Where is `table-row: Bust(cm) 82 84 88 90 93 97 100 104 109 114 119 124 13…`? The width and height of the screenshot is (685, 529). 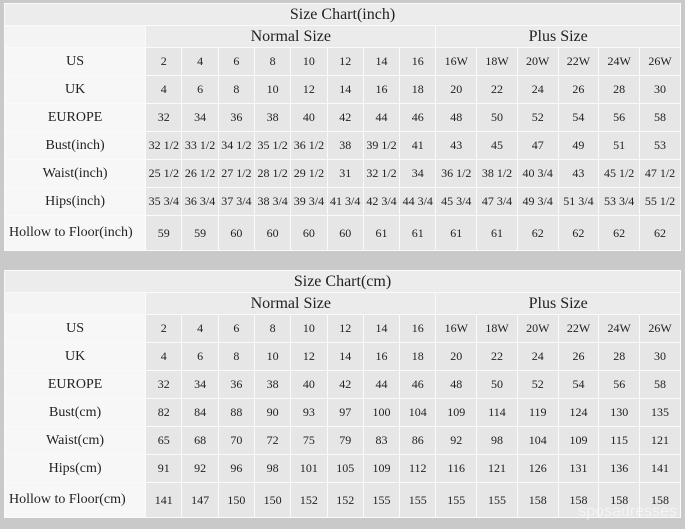 table-row: Bust(cm) 82 84 88 90 93 97 100 104 109 114 119 124 13… is located at coordinates (342, 412).